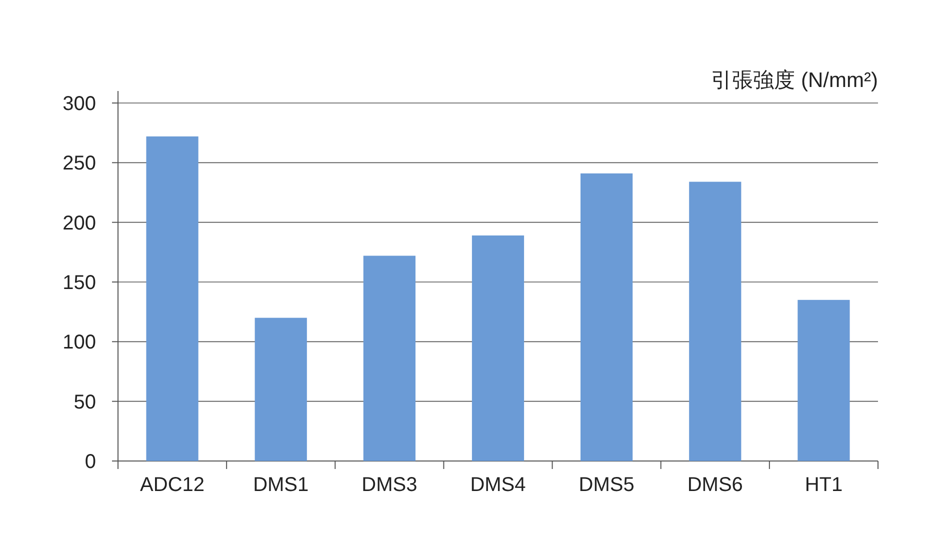 The width and height of the screenshot is (934, 548). What do you see at coordinates (498, 485) in the screenshot?
I see `x-tick-label: DMS4` at bounding box center [498, 485].